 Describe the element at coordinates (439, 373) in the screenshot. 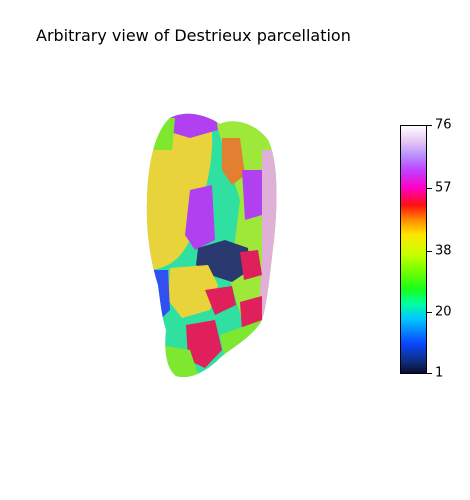

I see `colorbar-tick-label: 1` at that location.